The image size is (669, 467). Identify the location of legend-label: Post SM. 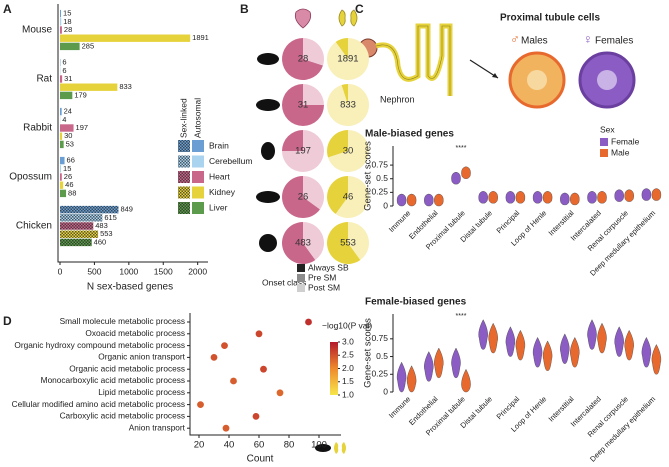
(324, 287).